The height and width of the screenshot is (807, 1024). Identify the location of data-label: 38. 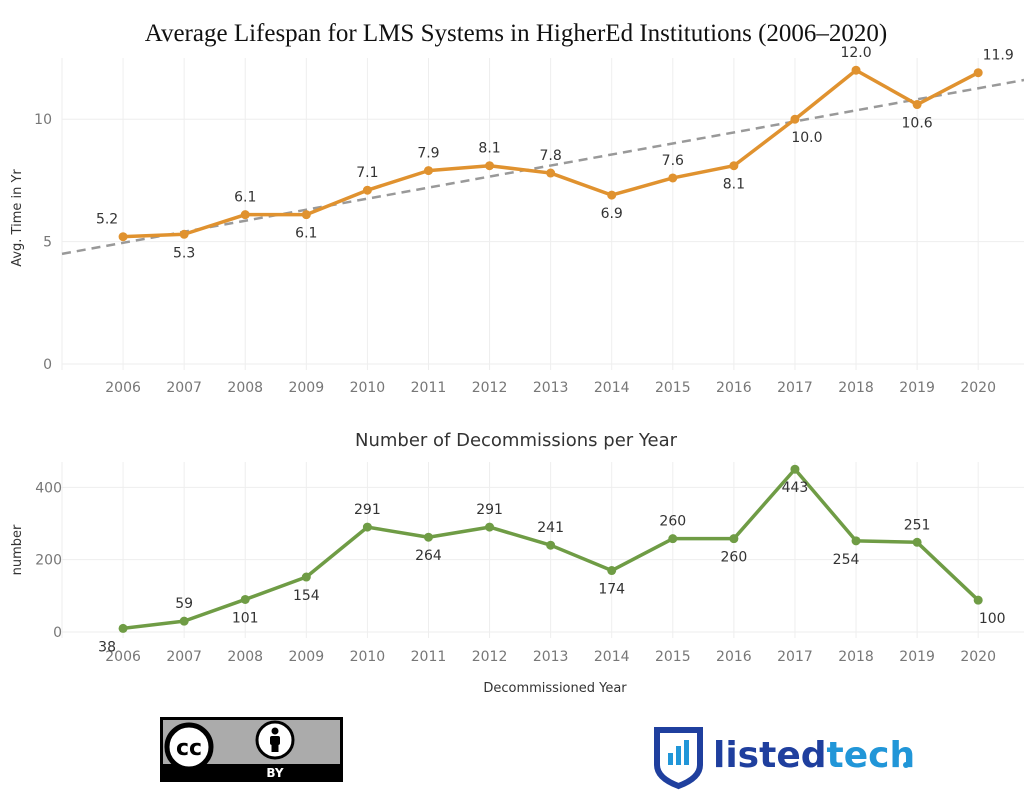
(107, 647).